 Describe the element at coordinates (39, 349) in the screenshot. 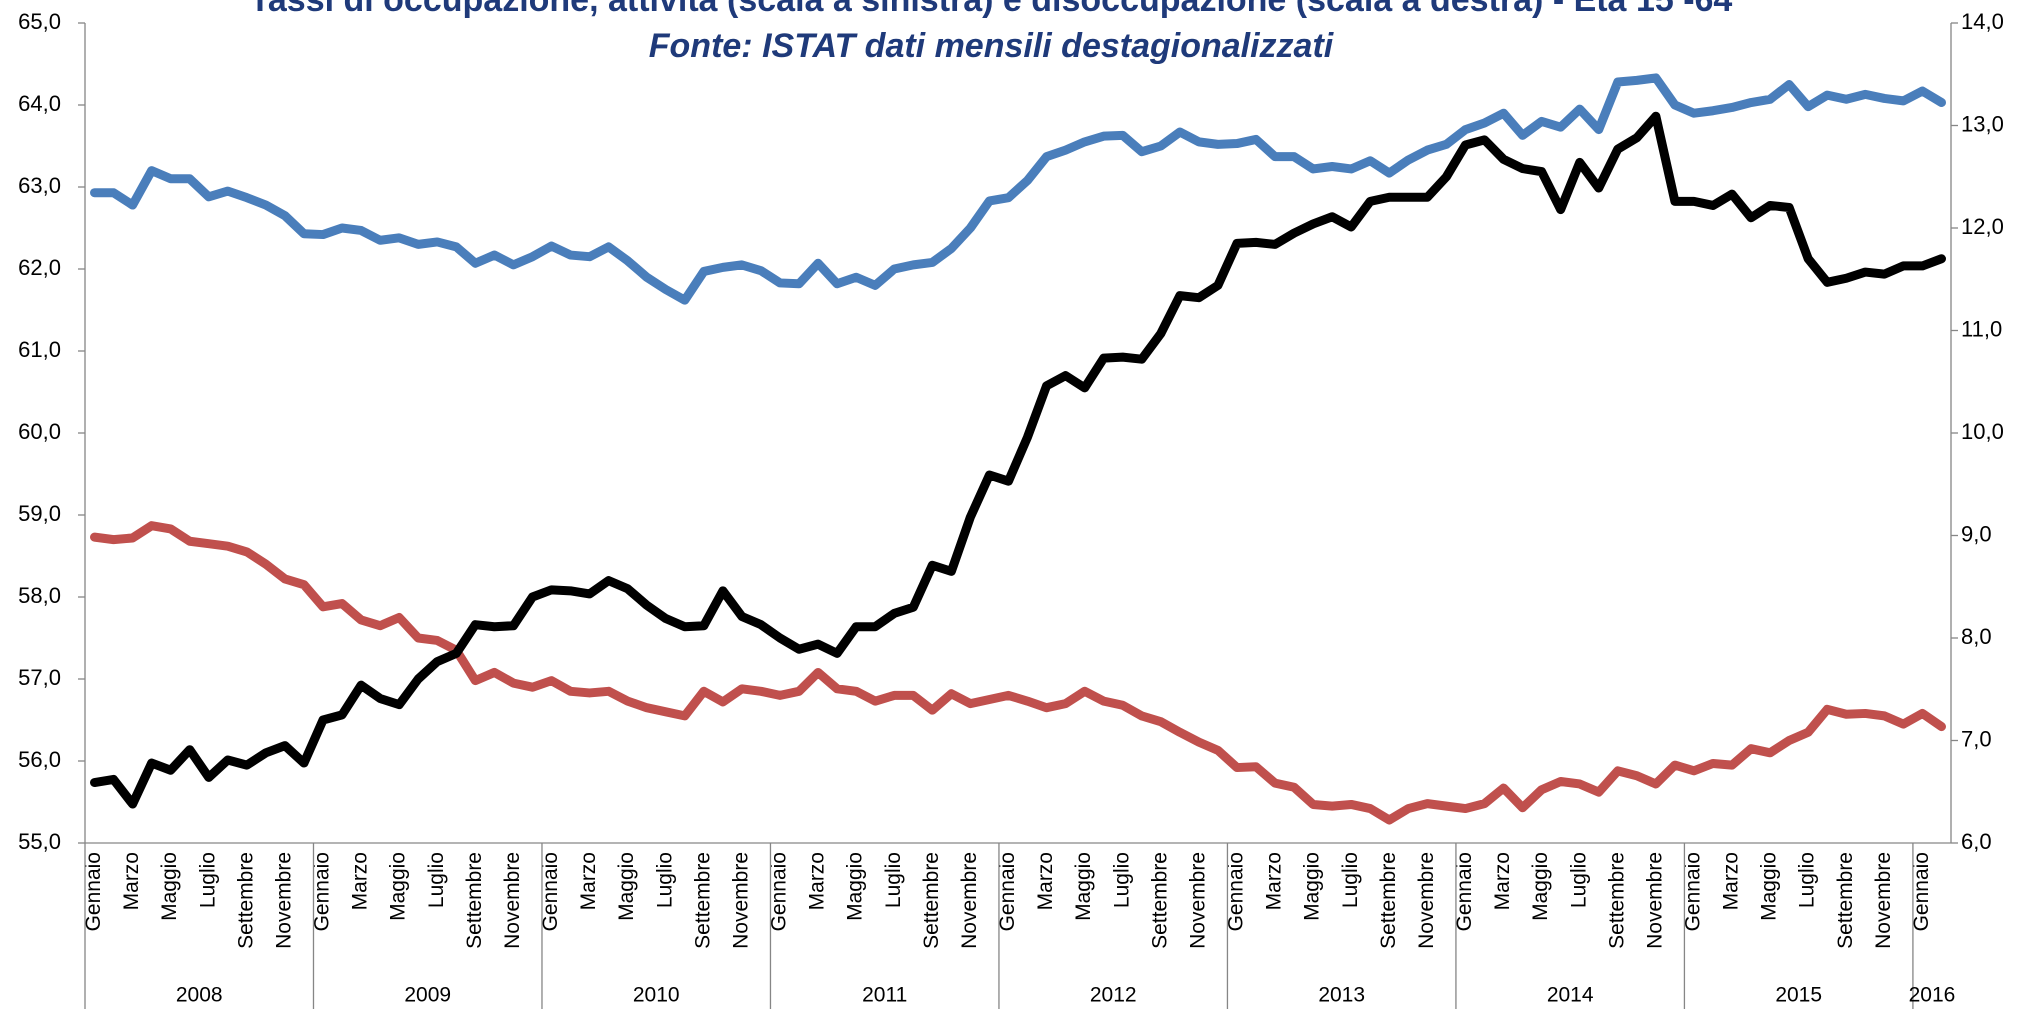

I see `y-tick-label: 61,0` at that location.